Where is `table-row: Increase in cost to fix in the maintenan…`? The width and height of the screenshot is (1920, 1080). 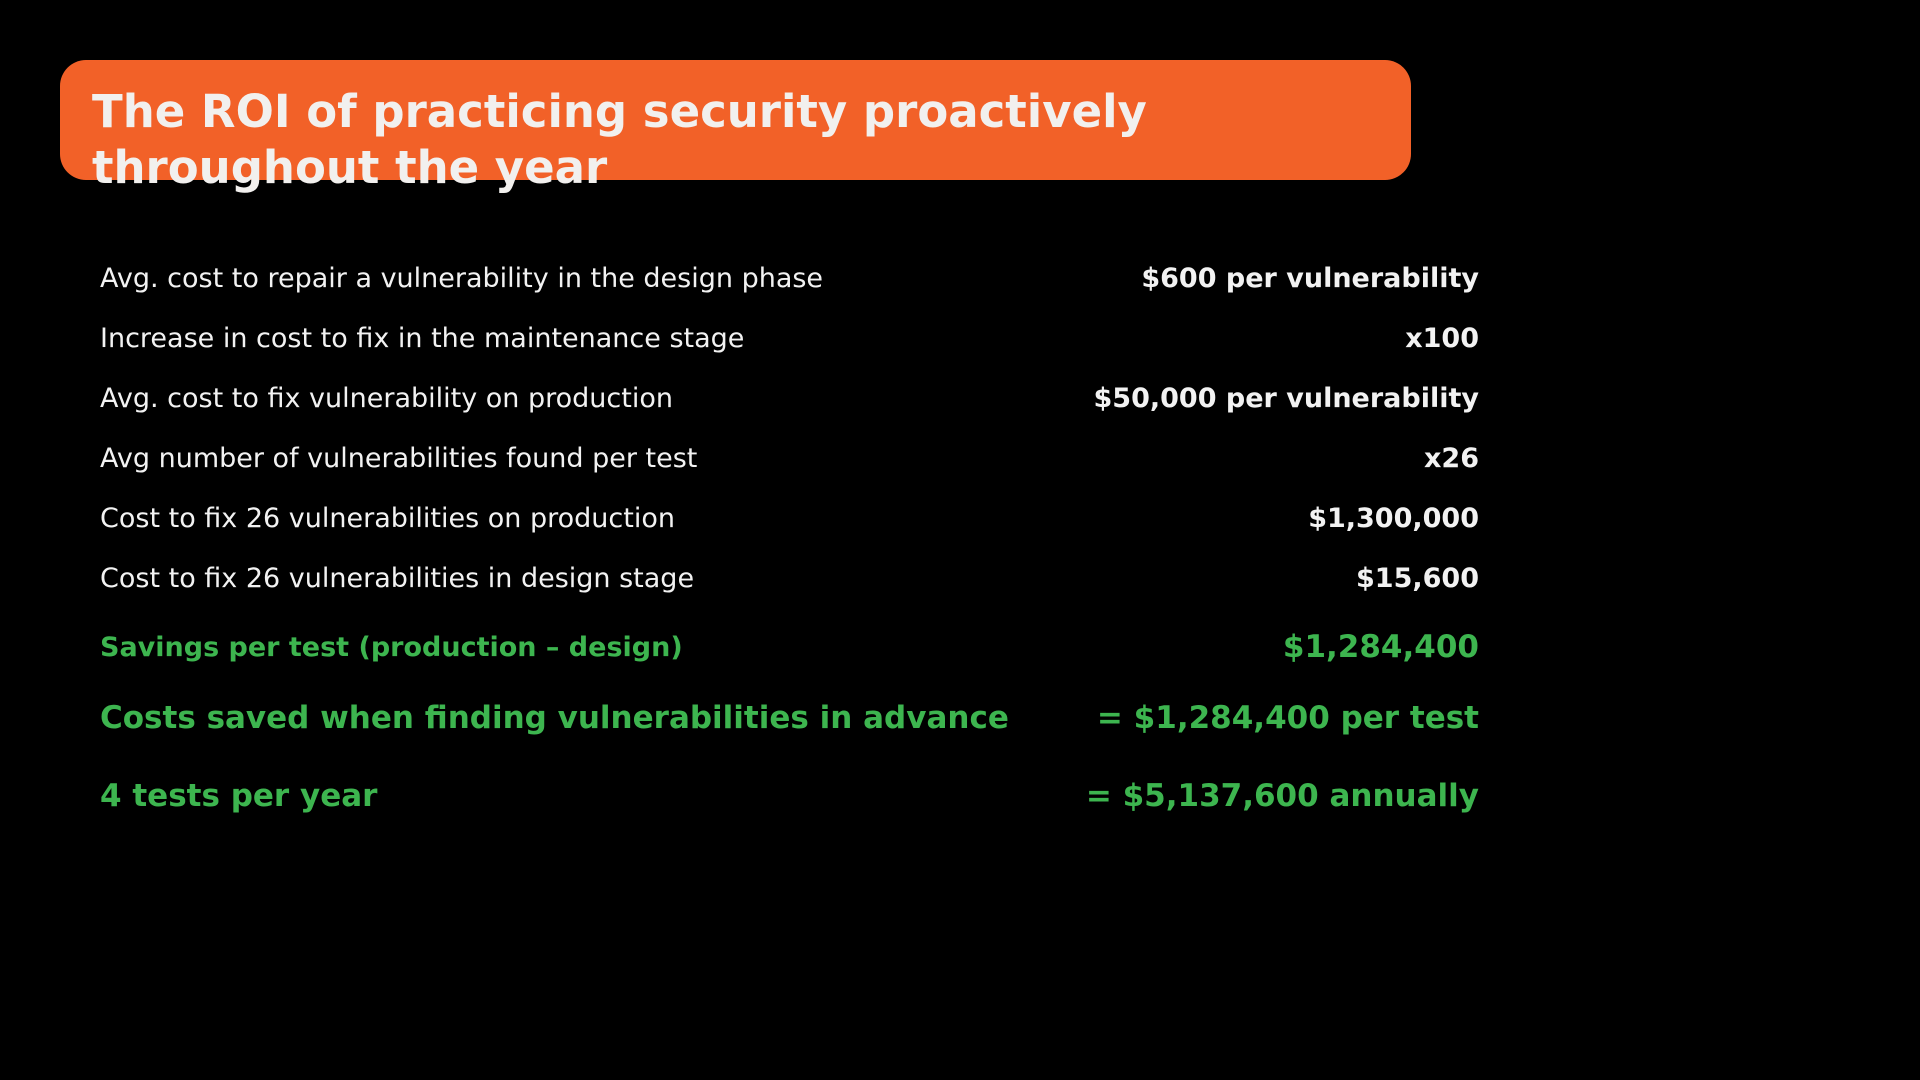
table-row: Increase in cost to fix in the maintenan… is located at coordinates (789, 338).